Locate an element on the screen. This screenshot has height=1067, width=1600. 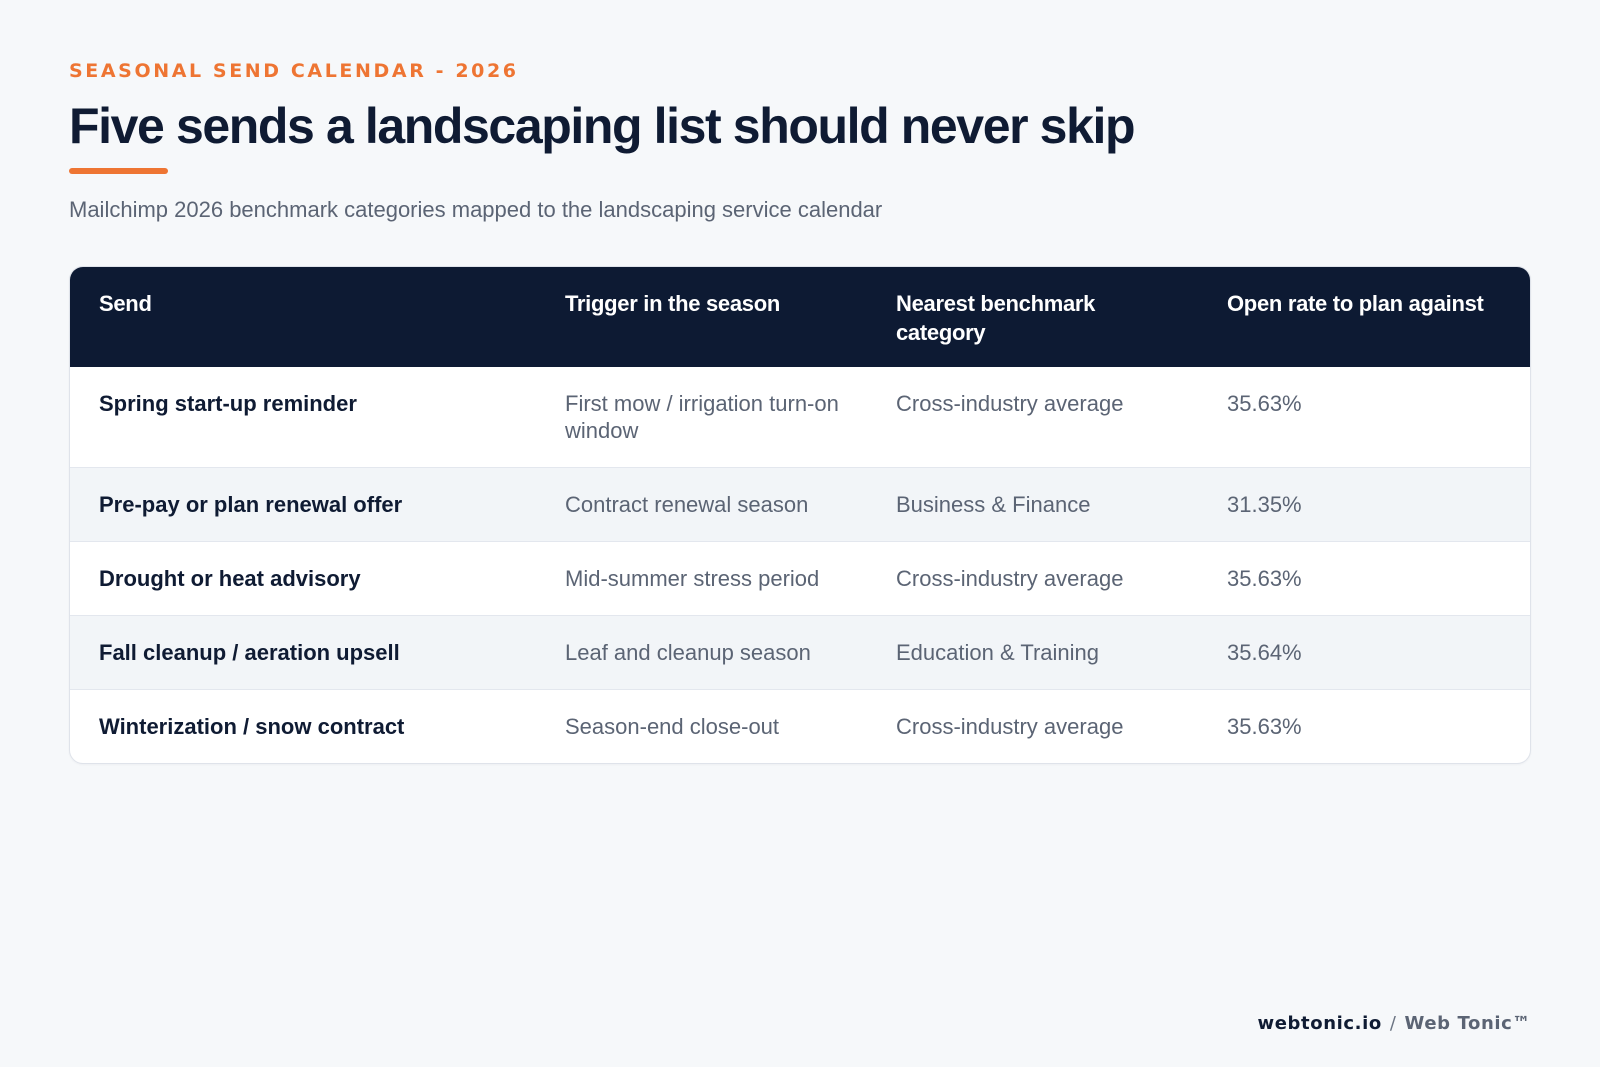
column-header-open-rate: Open rate to plan against is located at coordinates (1355, 303).